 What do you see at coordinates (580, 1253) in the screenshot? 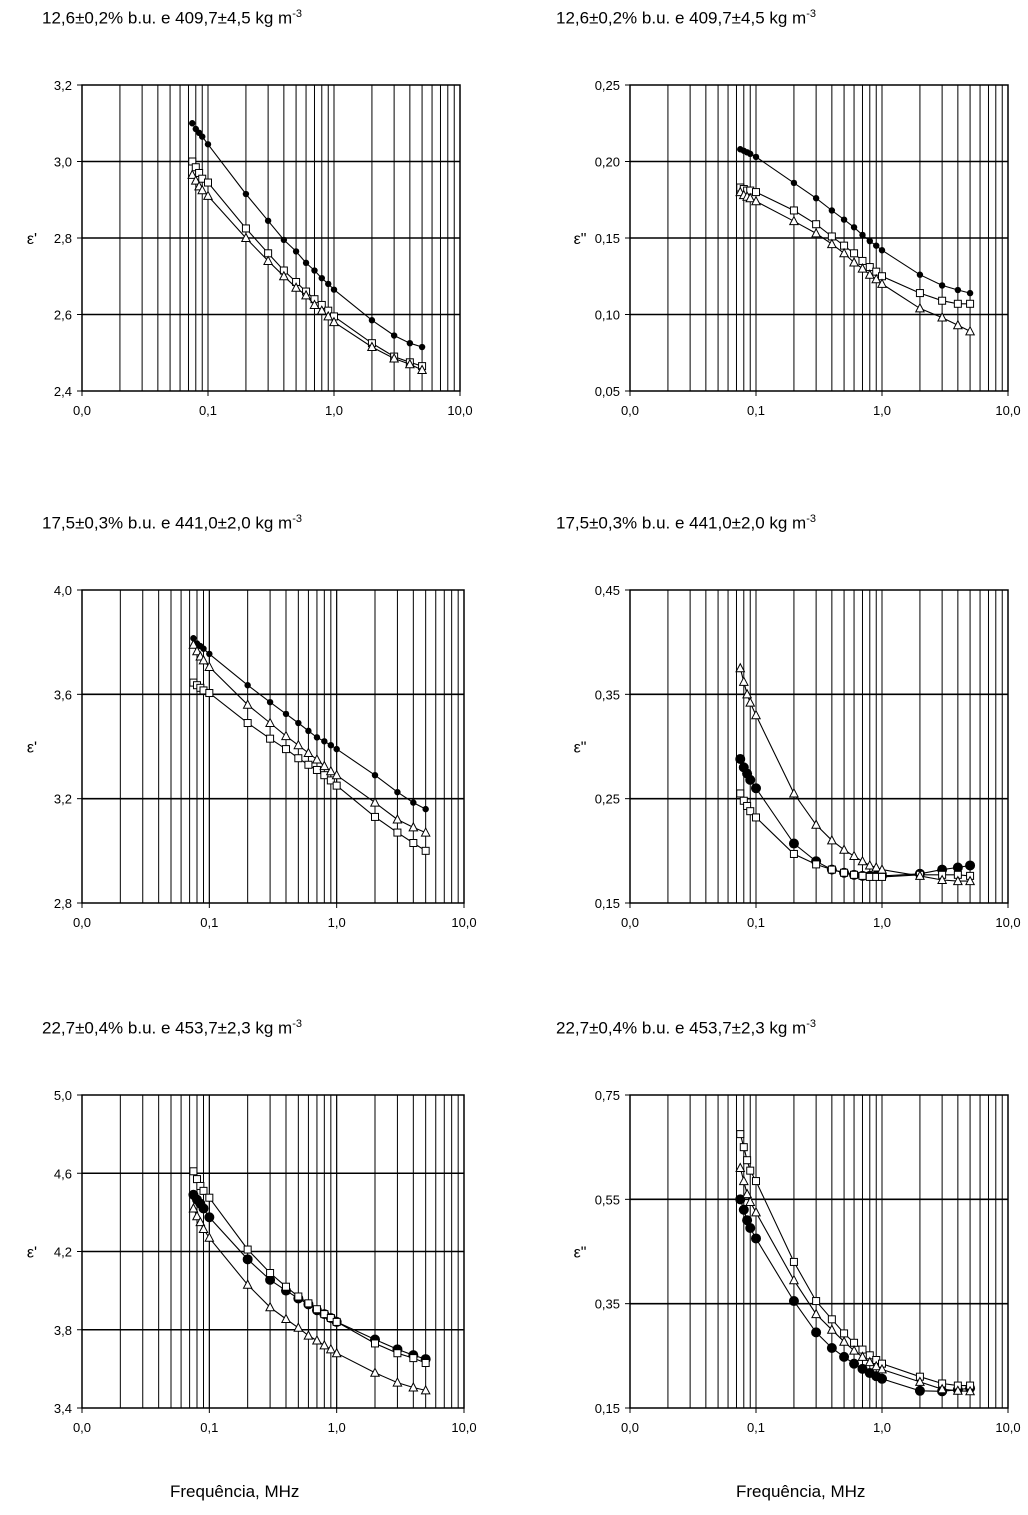
I see `y-axis-label: ε"` at bounding box center [580, 1253].